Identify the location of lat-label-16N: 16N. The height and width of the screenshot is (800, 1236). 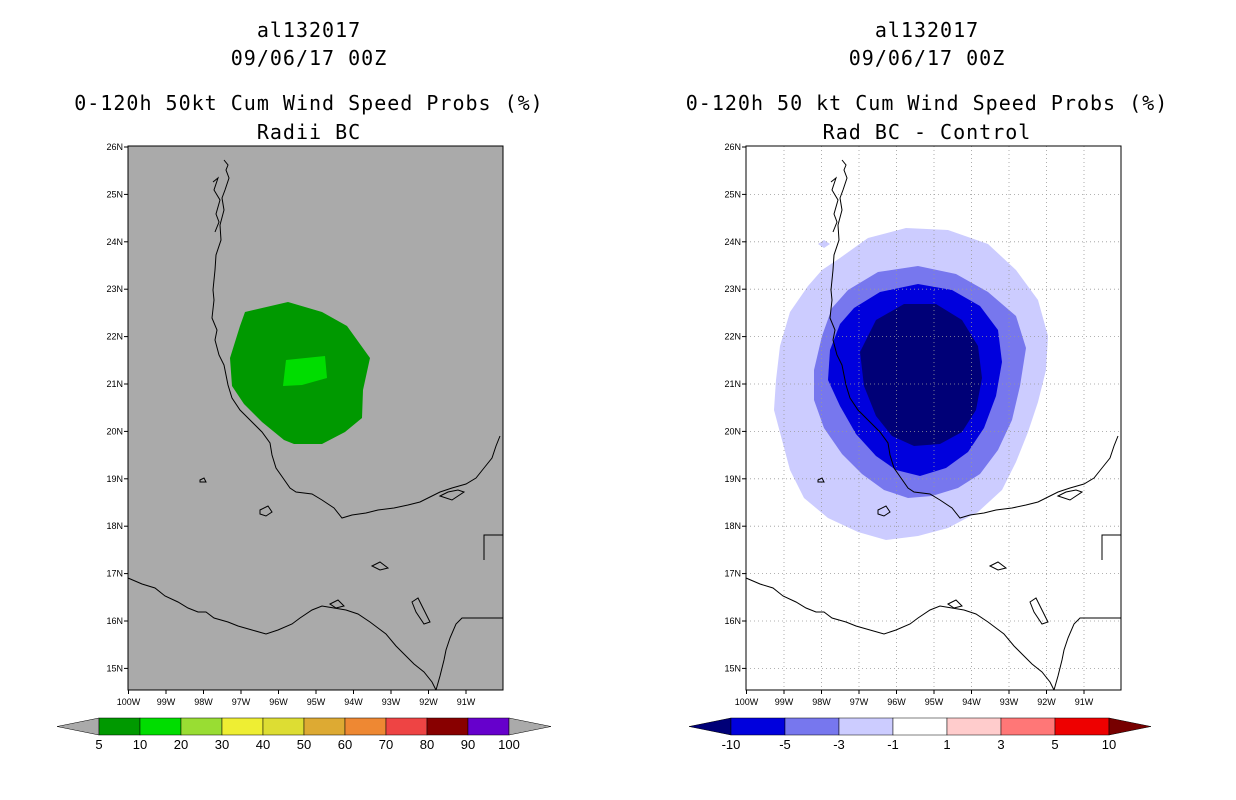
(732, 621).